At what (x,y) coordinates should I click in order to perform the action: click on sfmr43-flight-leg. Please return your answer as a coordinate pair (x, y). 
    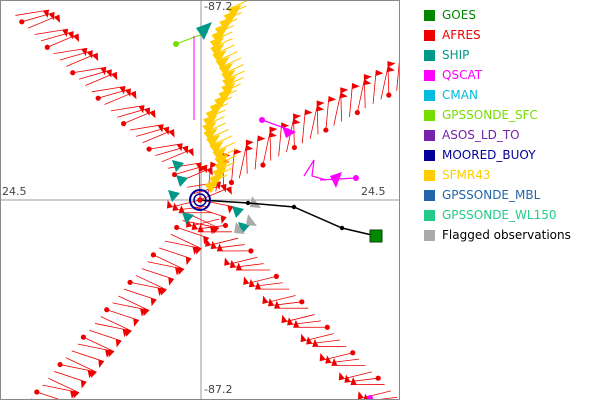
    Looking at the image, I should click on (226, 96).